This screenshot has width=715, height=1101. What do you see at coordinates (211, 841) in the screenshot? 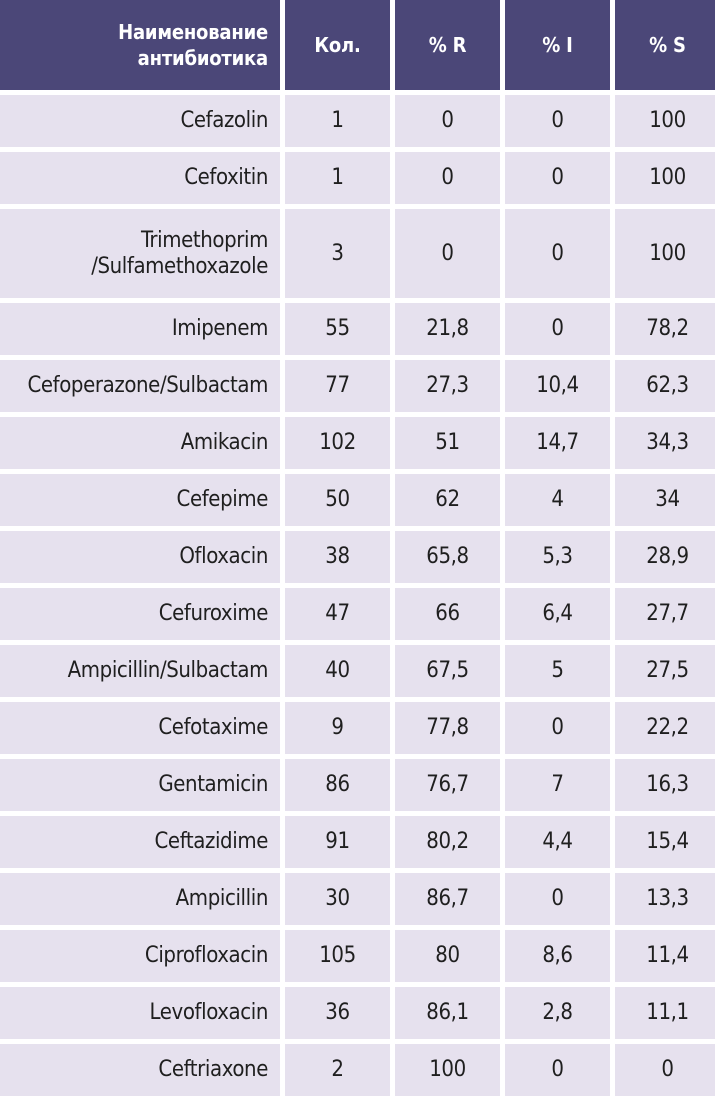
I see `antibiotic-name-line1: Ceftazidime` at bounding box center [211, 841].